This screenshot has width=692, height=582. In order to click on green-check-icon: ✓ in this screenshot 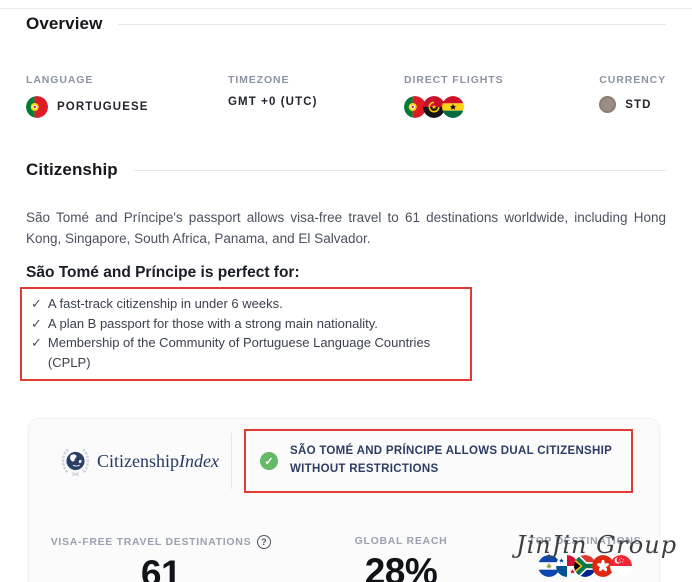, I will do `click(269, 461)`.